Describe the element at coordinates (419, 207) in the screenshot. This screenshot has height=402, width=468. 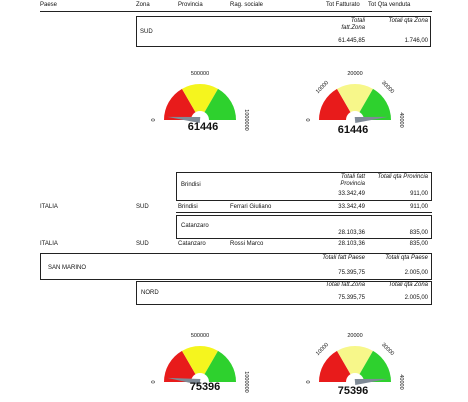
I see `row-1-qta: 911,00` at that location.